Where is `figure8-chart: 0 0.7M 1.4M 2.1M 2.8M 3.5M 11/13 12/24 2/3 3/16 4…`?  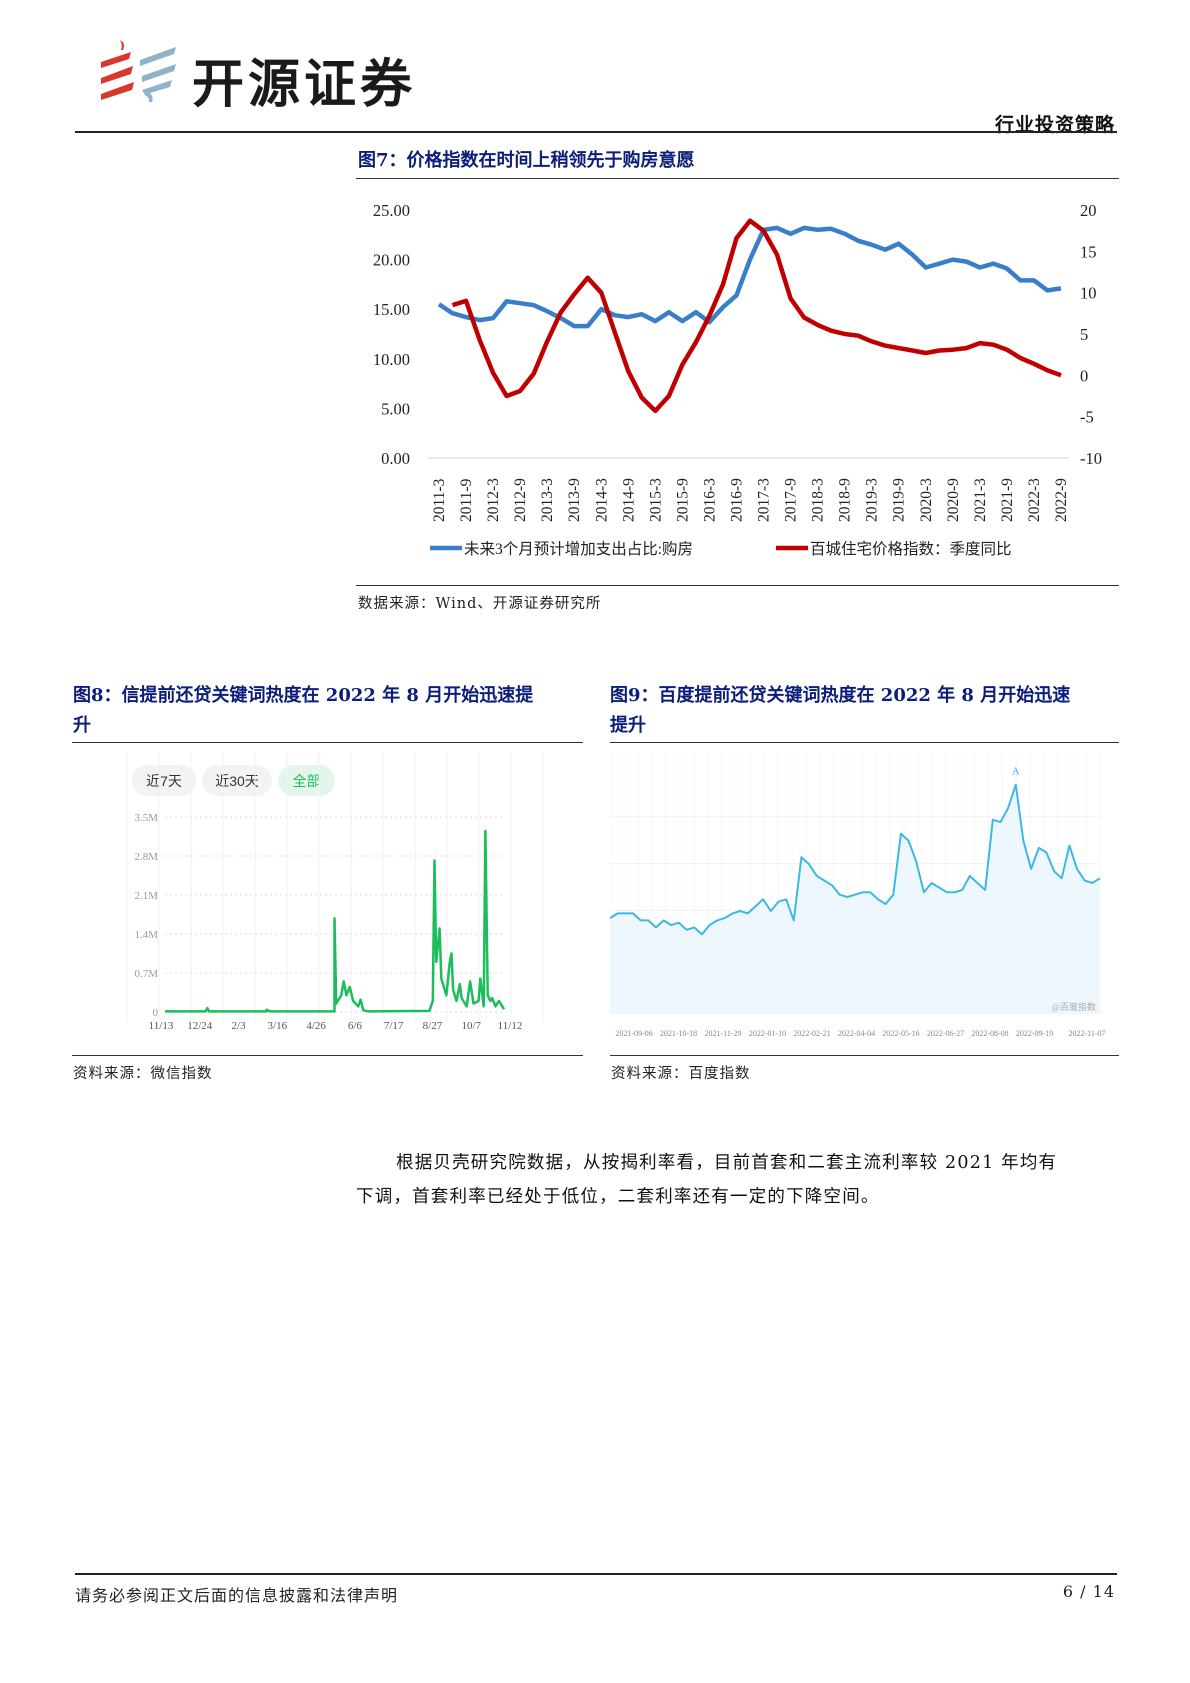
figure8-chart: 0 0.7M 1.4M 2.1M 2.8M 3.5M 11/13 12/24 2/3 3/16 4… is located at coordinates (335, 892).